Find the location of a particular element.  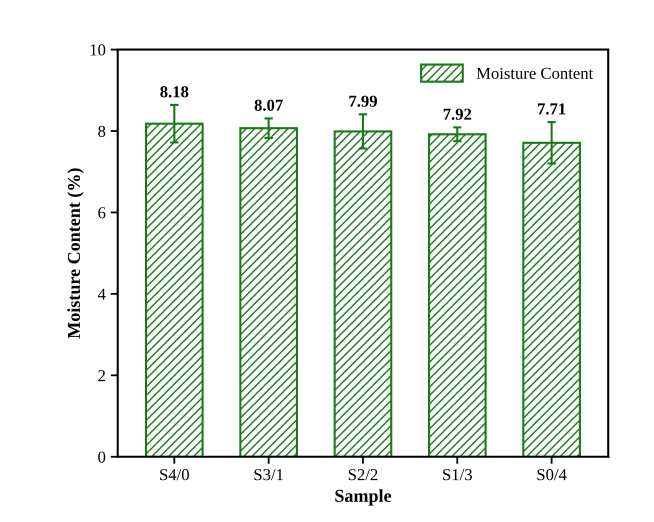

data-label: 8.07 is located at coordinates (268, 105).